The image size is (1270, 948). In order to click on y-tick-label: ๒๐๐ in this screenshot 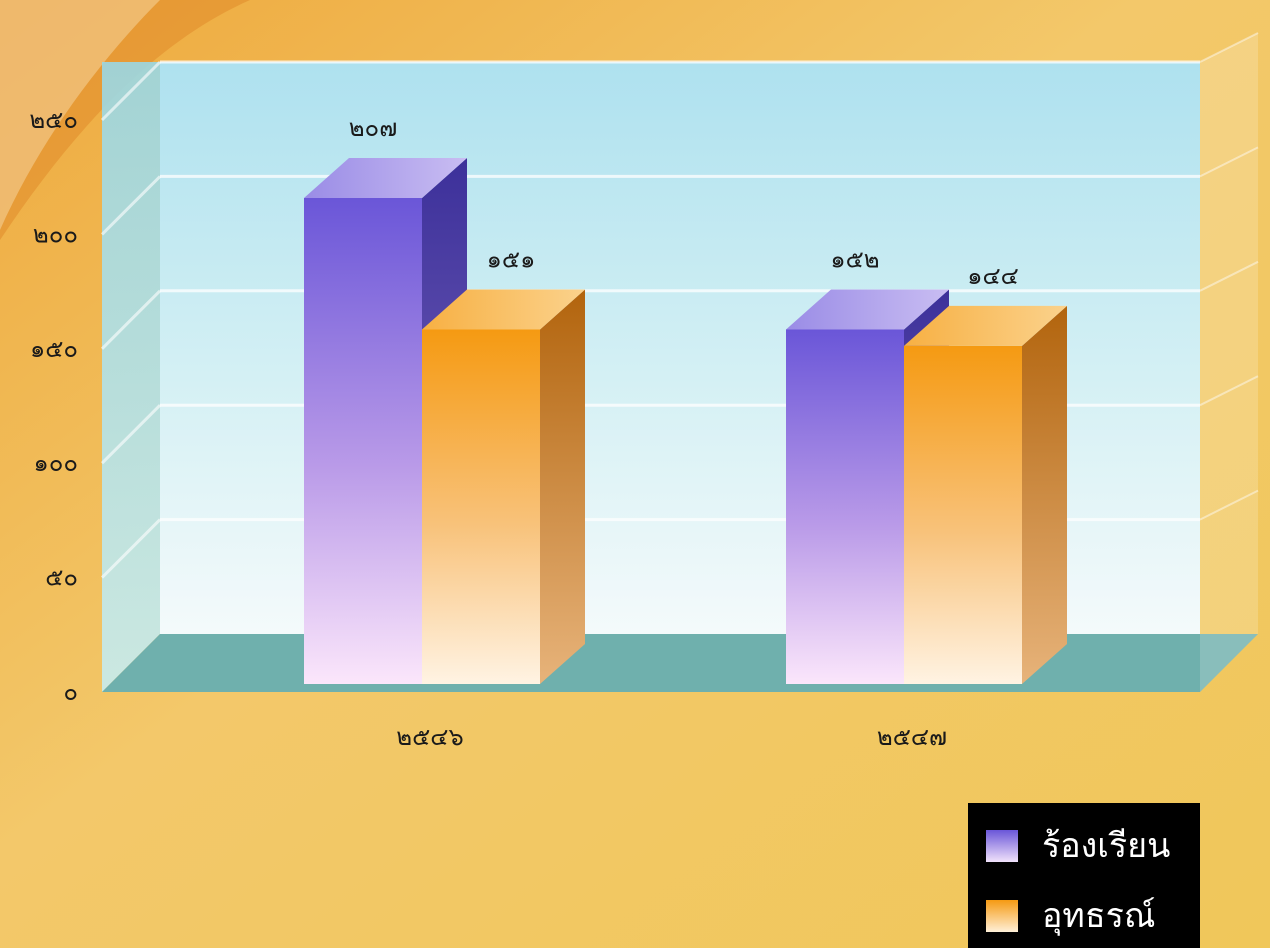, I will do `click(55, 234)`.